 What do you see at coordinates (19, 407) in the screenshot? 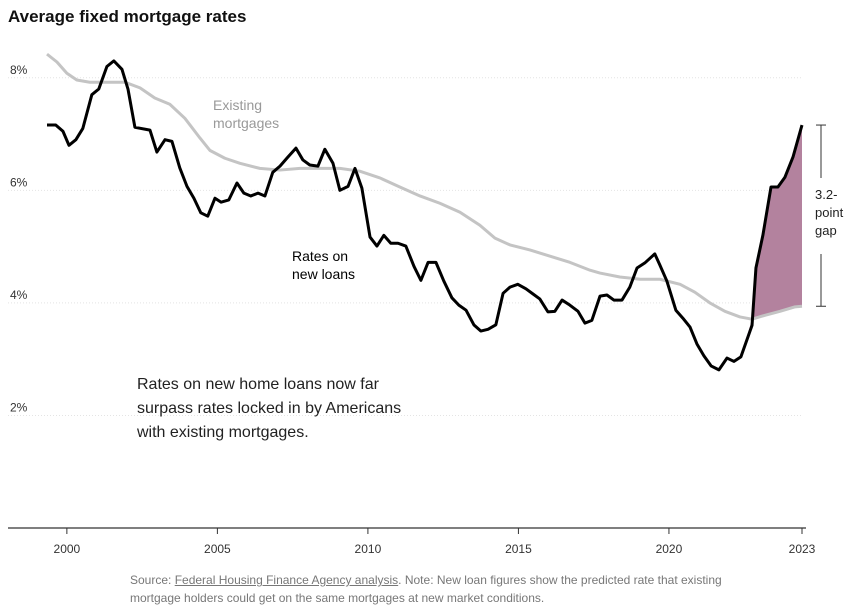
I see `y-tick-label: 2%` at bounding box center [19, 407].